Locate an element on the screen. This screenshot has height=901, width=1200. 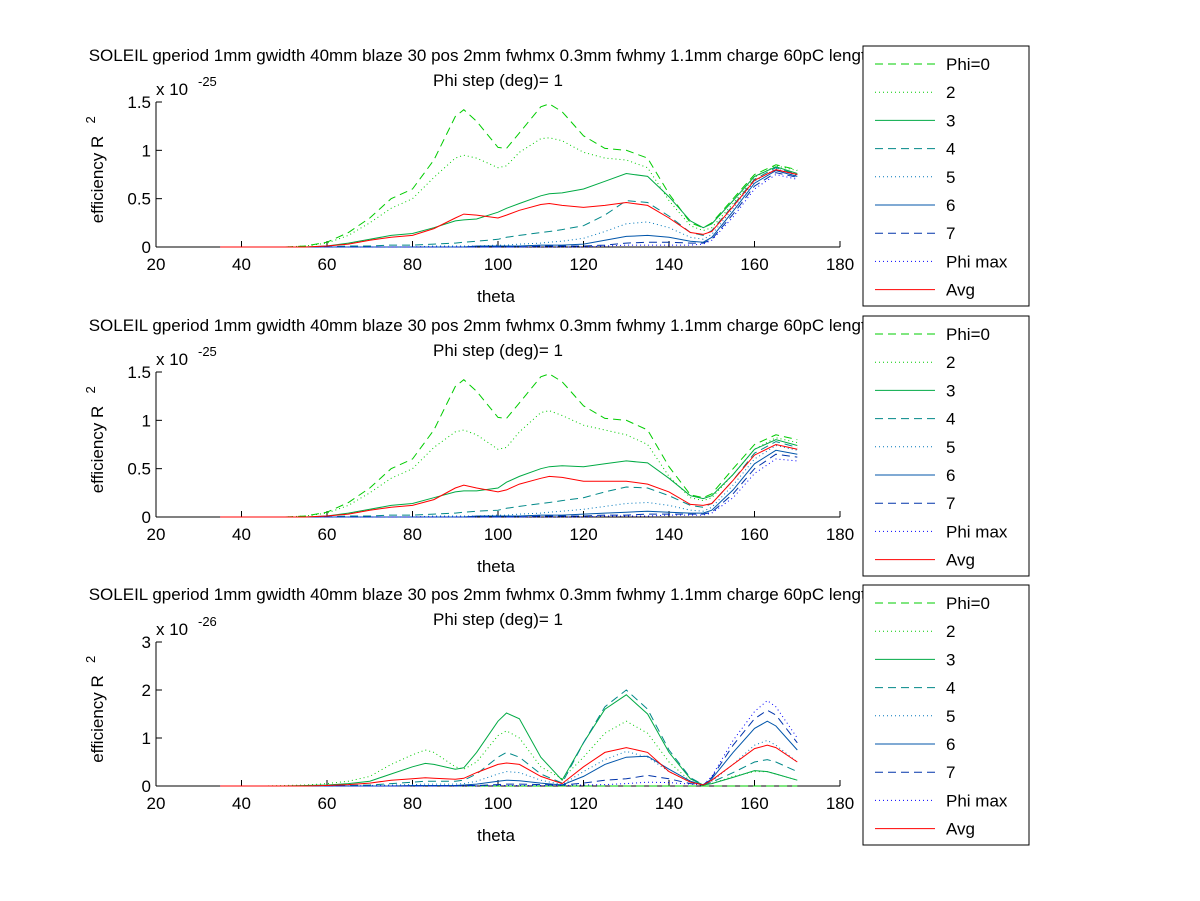
y-exponent-power: -26 is located at coordinates (207, 621).